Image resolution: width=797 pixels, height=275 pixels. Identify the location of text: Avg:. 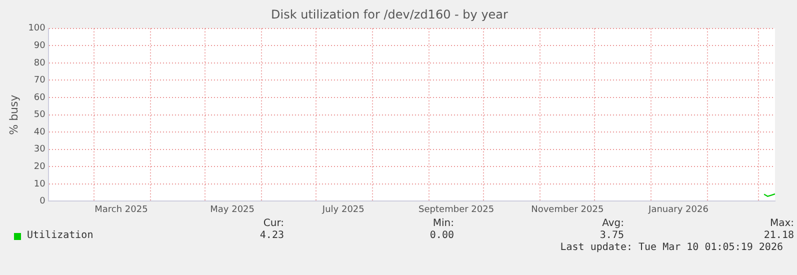
(612, 224).